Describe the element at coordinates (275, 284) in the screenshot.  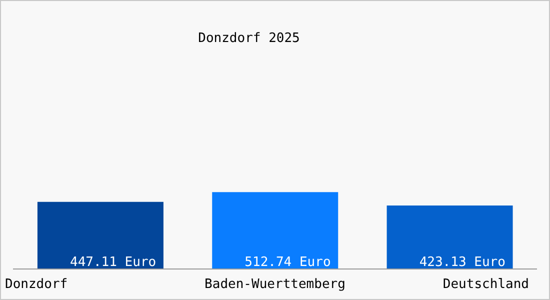
I see `x-tick-label: Baden-Wuerttemberg` at that location.